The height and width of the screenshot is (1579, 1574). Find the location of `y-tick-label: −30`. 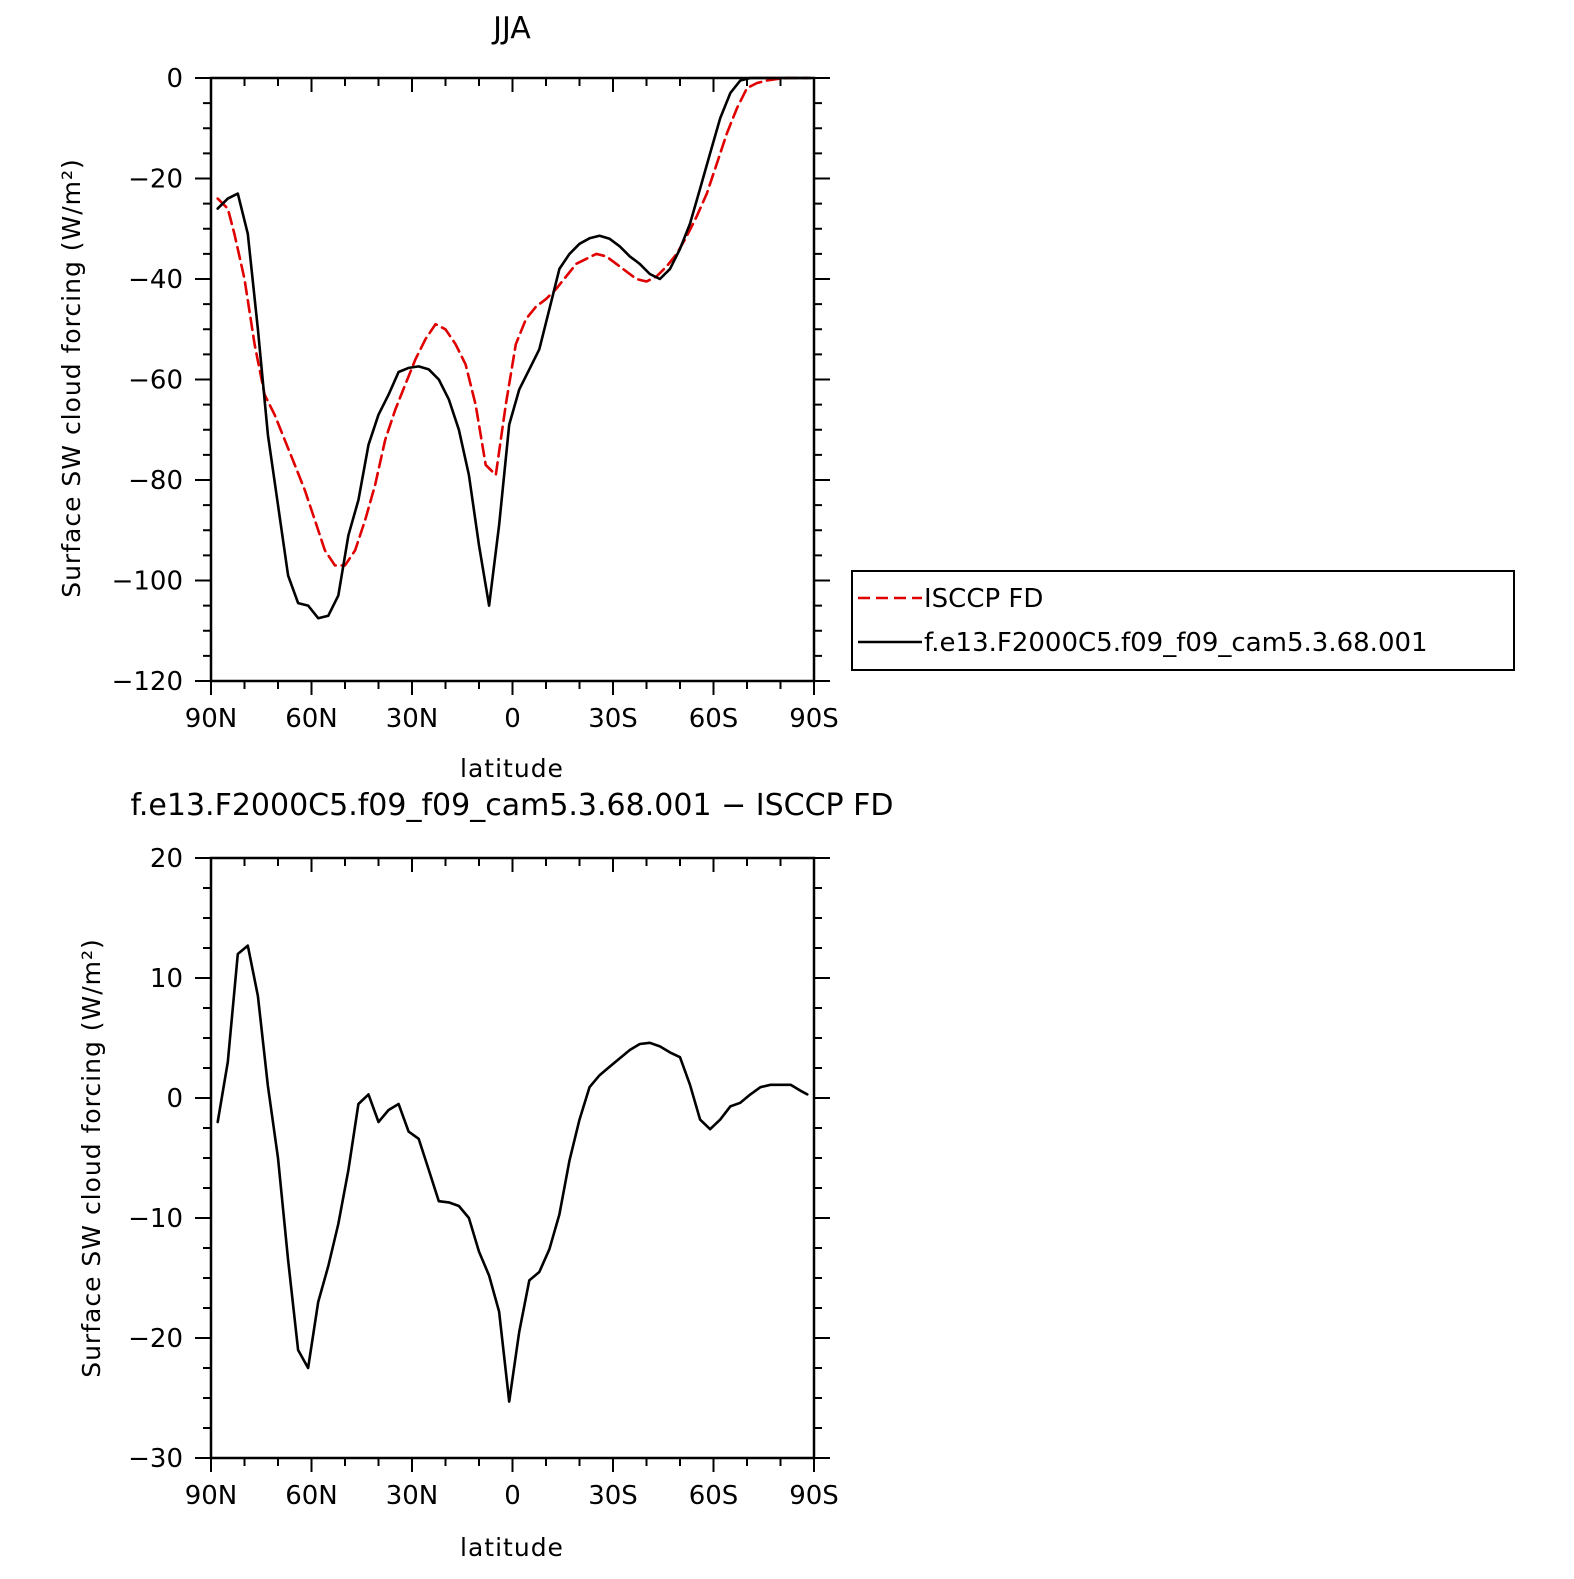

y-tick-label: −30 is located at coordinates (155, 1459).